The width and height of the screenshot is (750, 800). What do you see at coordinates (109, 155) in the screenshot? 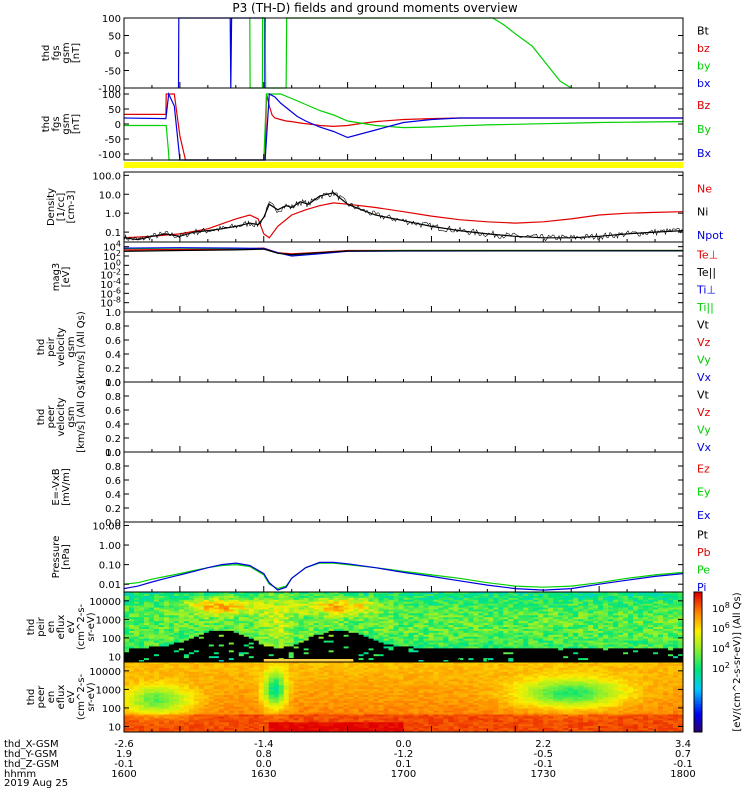
I see `ytick-label: -100` at bounding box center [109, 155].